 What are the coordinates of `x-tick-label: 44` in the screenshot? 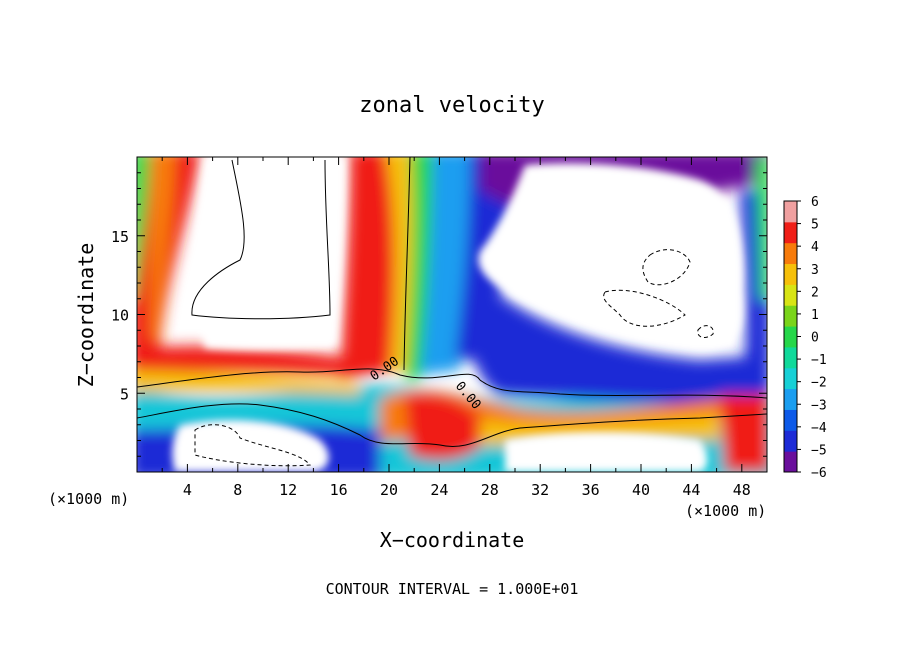 It's located at (691, 490).